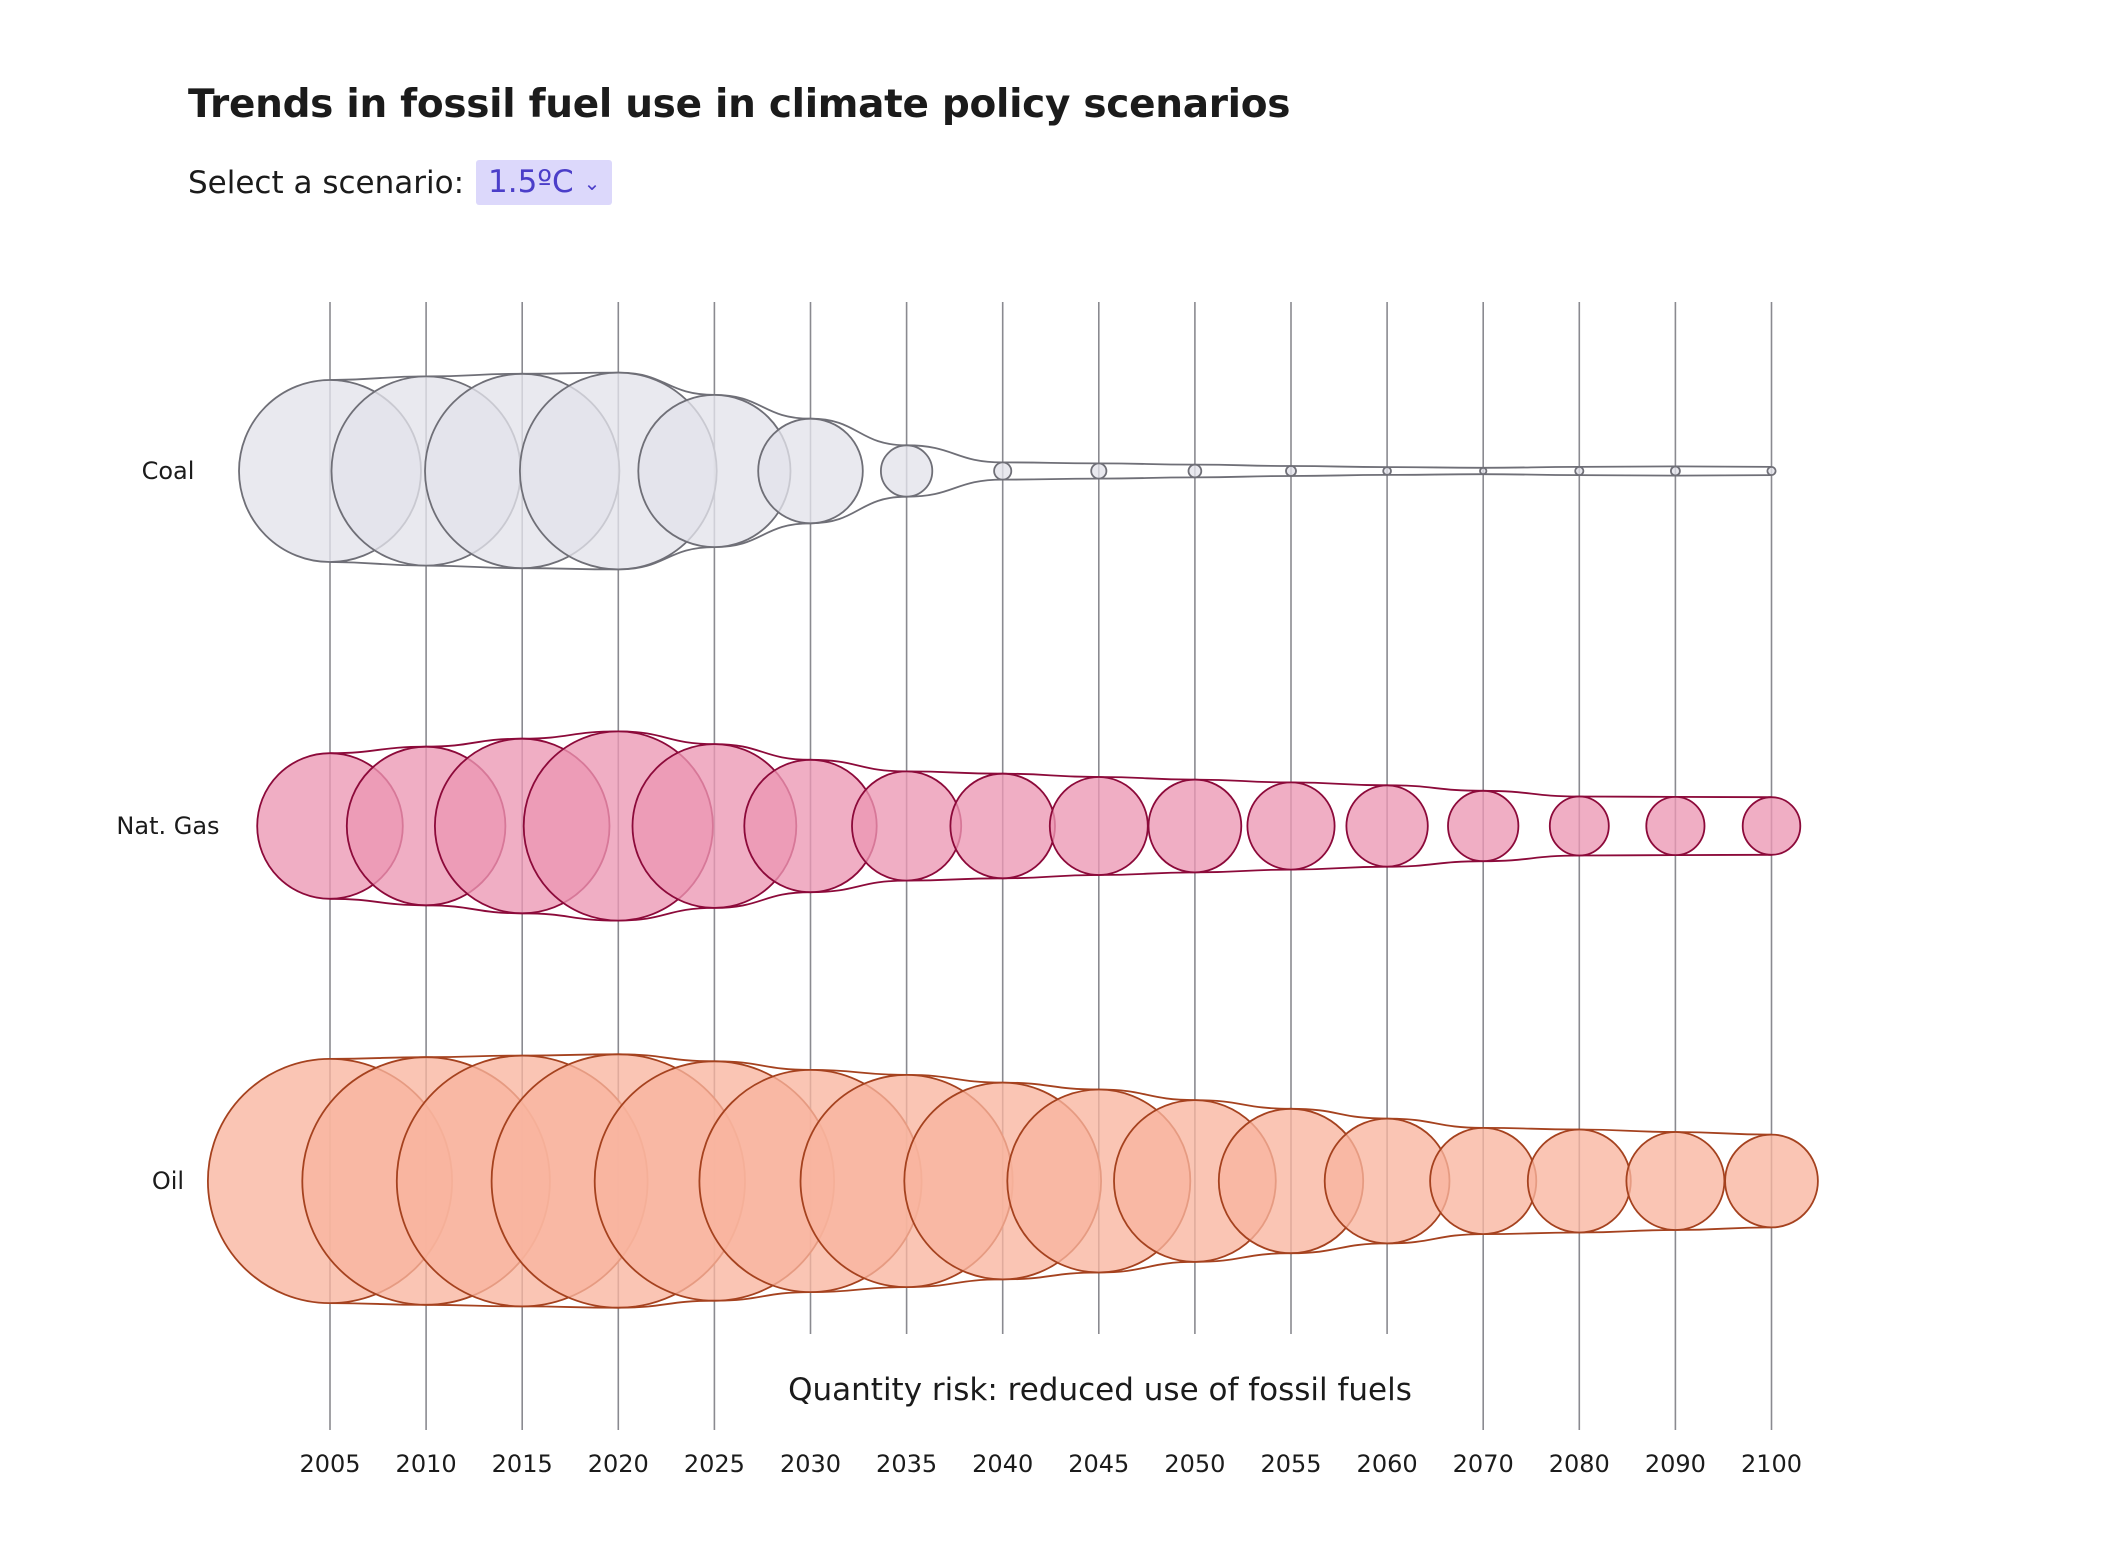 Image resolution: width=2112 pixels, height=1556 pixels. What do you see at coordinates (810, 1464) in the screenshot?
I see `x-tick-label: 2030` at bounding box center [810, 1464].